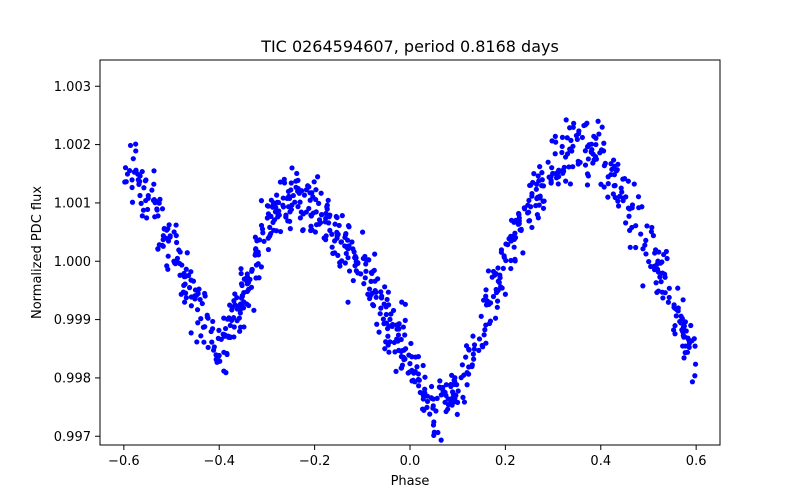 The height and width of the screenshot is (500, 800). Describe the element at coordinates (72, 203) in the screenshot. I see `y-tick-label: 1.001` at that location.